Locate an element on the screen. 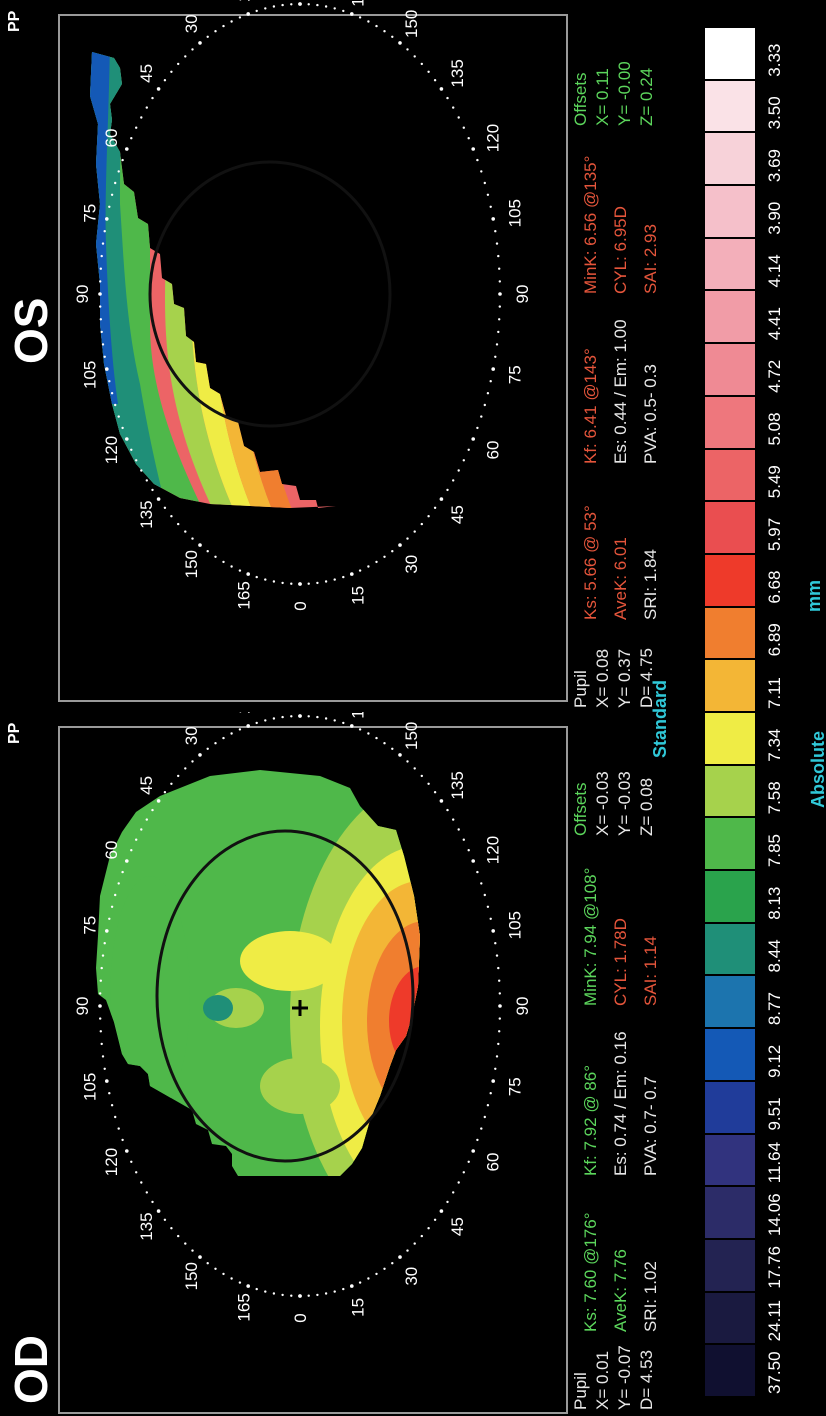  angle-label: 60 is located at coordinates (492, 450).